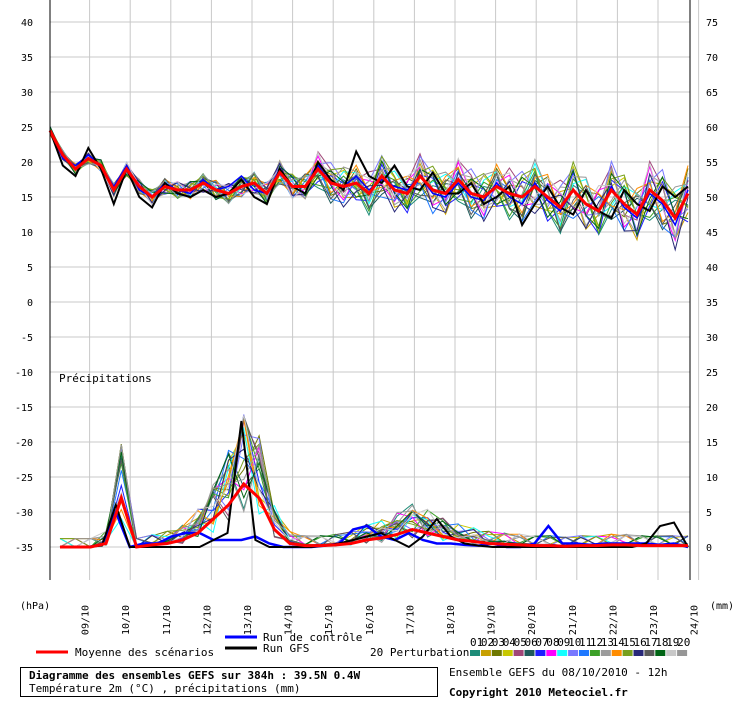 The image size is (740, 703). What do you see at coordinates (709, 548) in the screenshot?
I see `right-tick-label: 0` at bounding box center [709, 548].